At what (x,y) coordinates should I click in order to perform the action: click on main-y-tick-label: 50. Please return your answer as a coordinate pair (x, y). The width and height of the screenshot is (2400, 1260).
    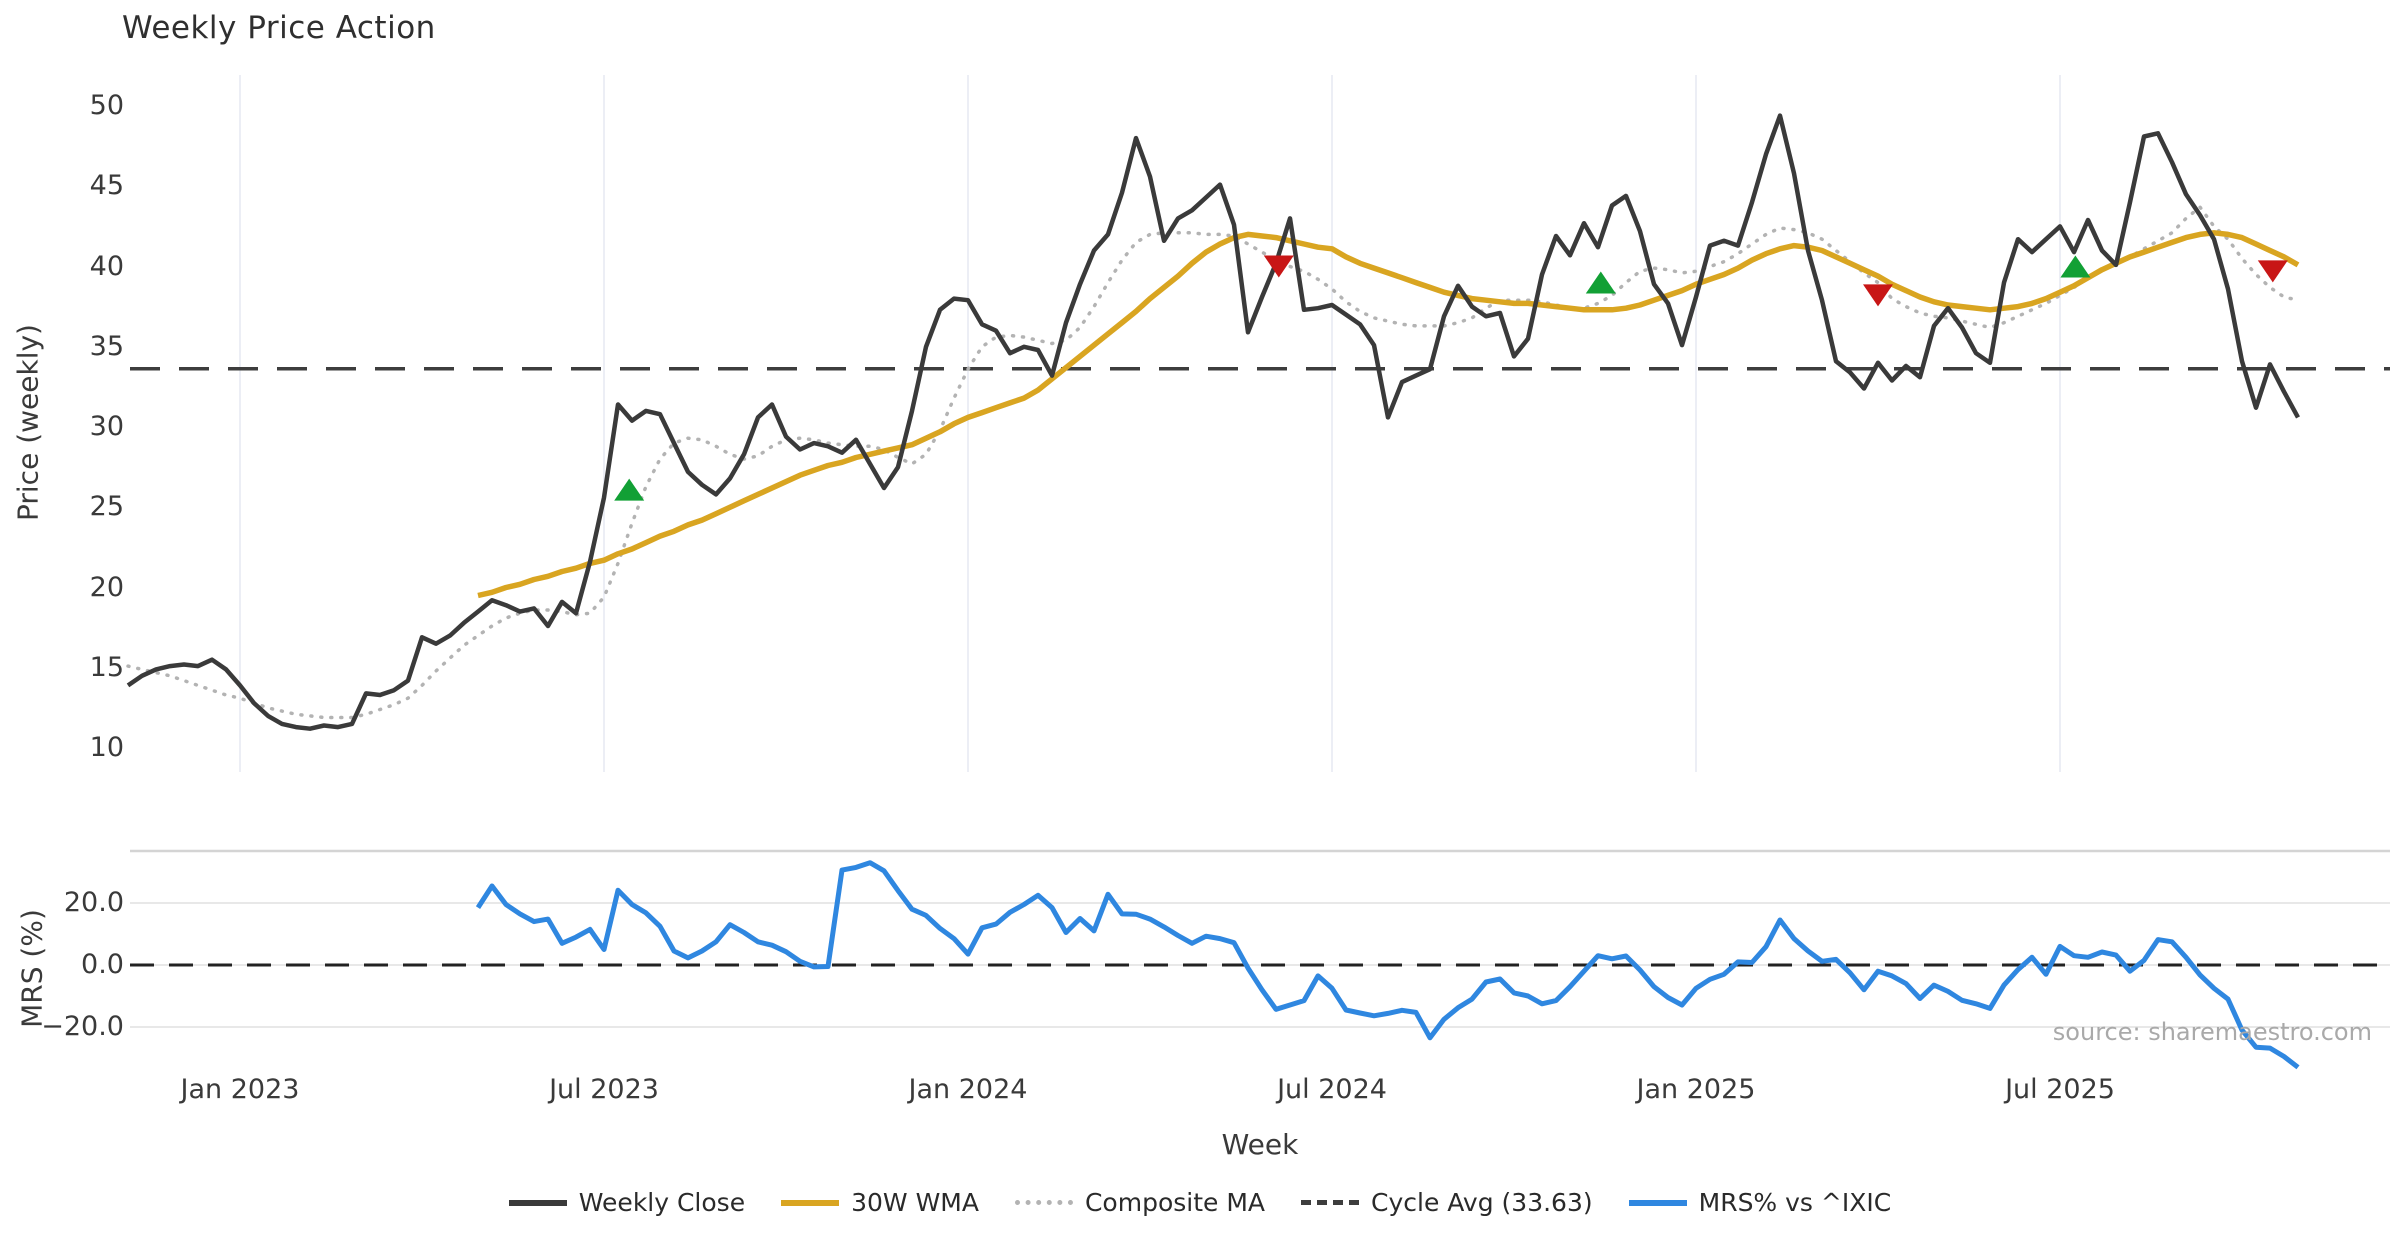
    Looking at the image, I should click on (106, 105).